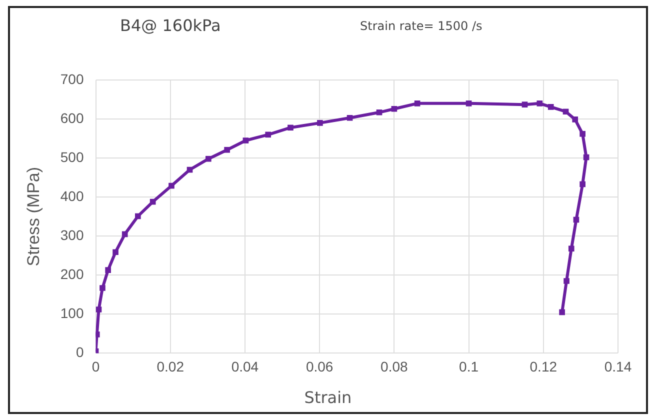 This screenshot has height=419, width=653. What do you see at coordinates (72, 118) in the screenshot?
I see `y-tick-label: 600` at bounding box center [72, 118].